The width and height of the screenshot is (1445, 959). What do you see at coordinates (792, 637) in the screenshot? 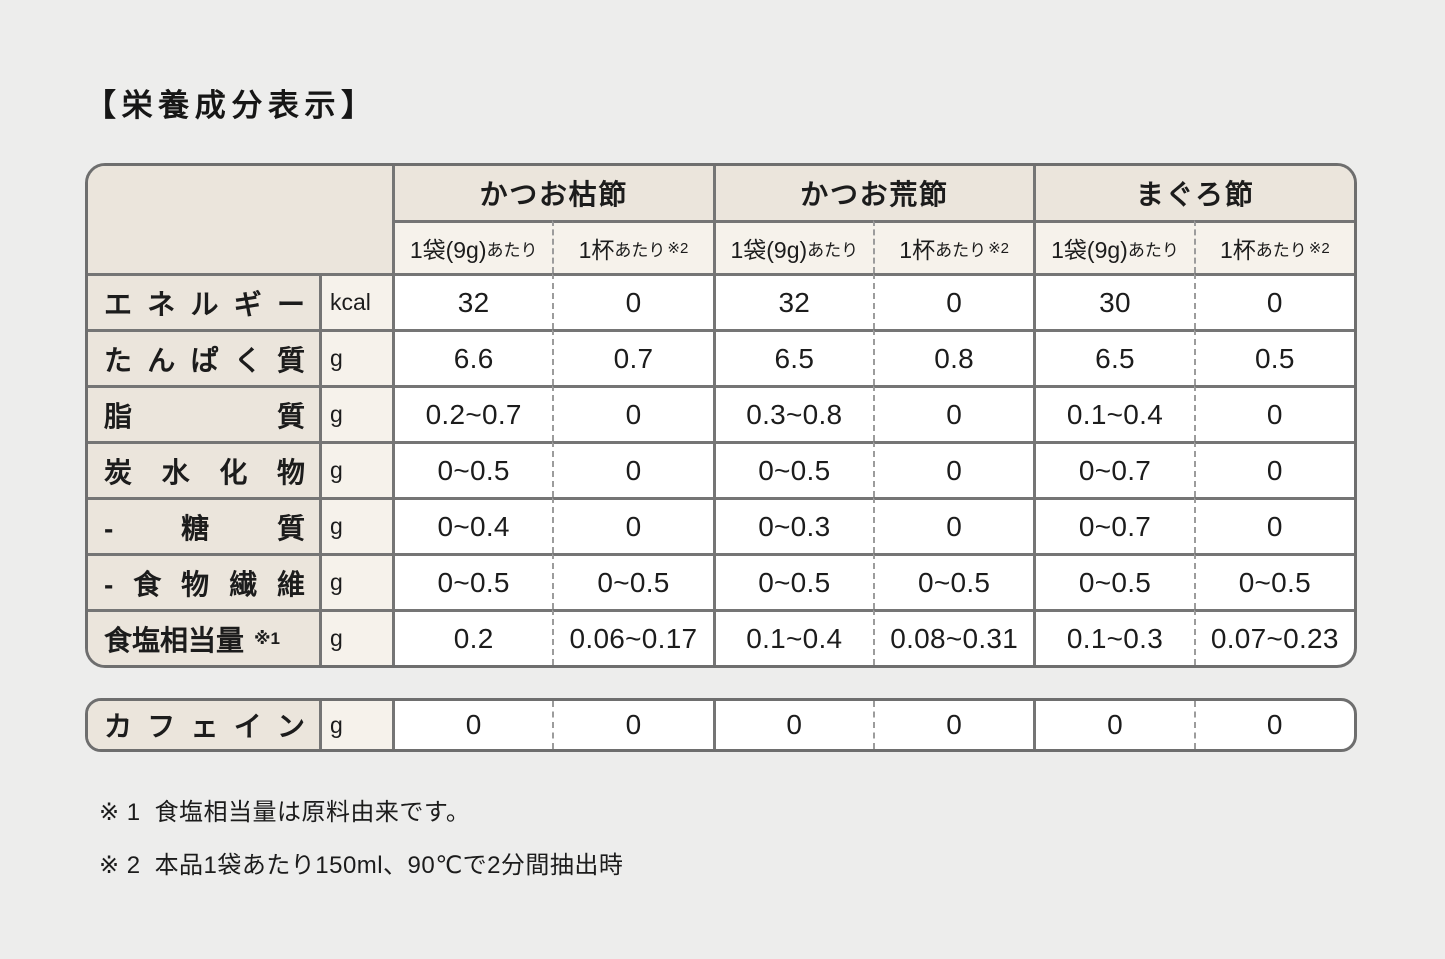
I see `value-cell: 0.1~0.4` at bounding box center [792, 637].